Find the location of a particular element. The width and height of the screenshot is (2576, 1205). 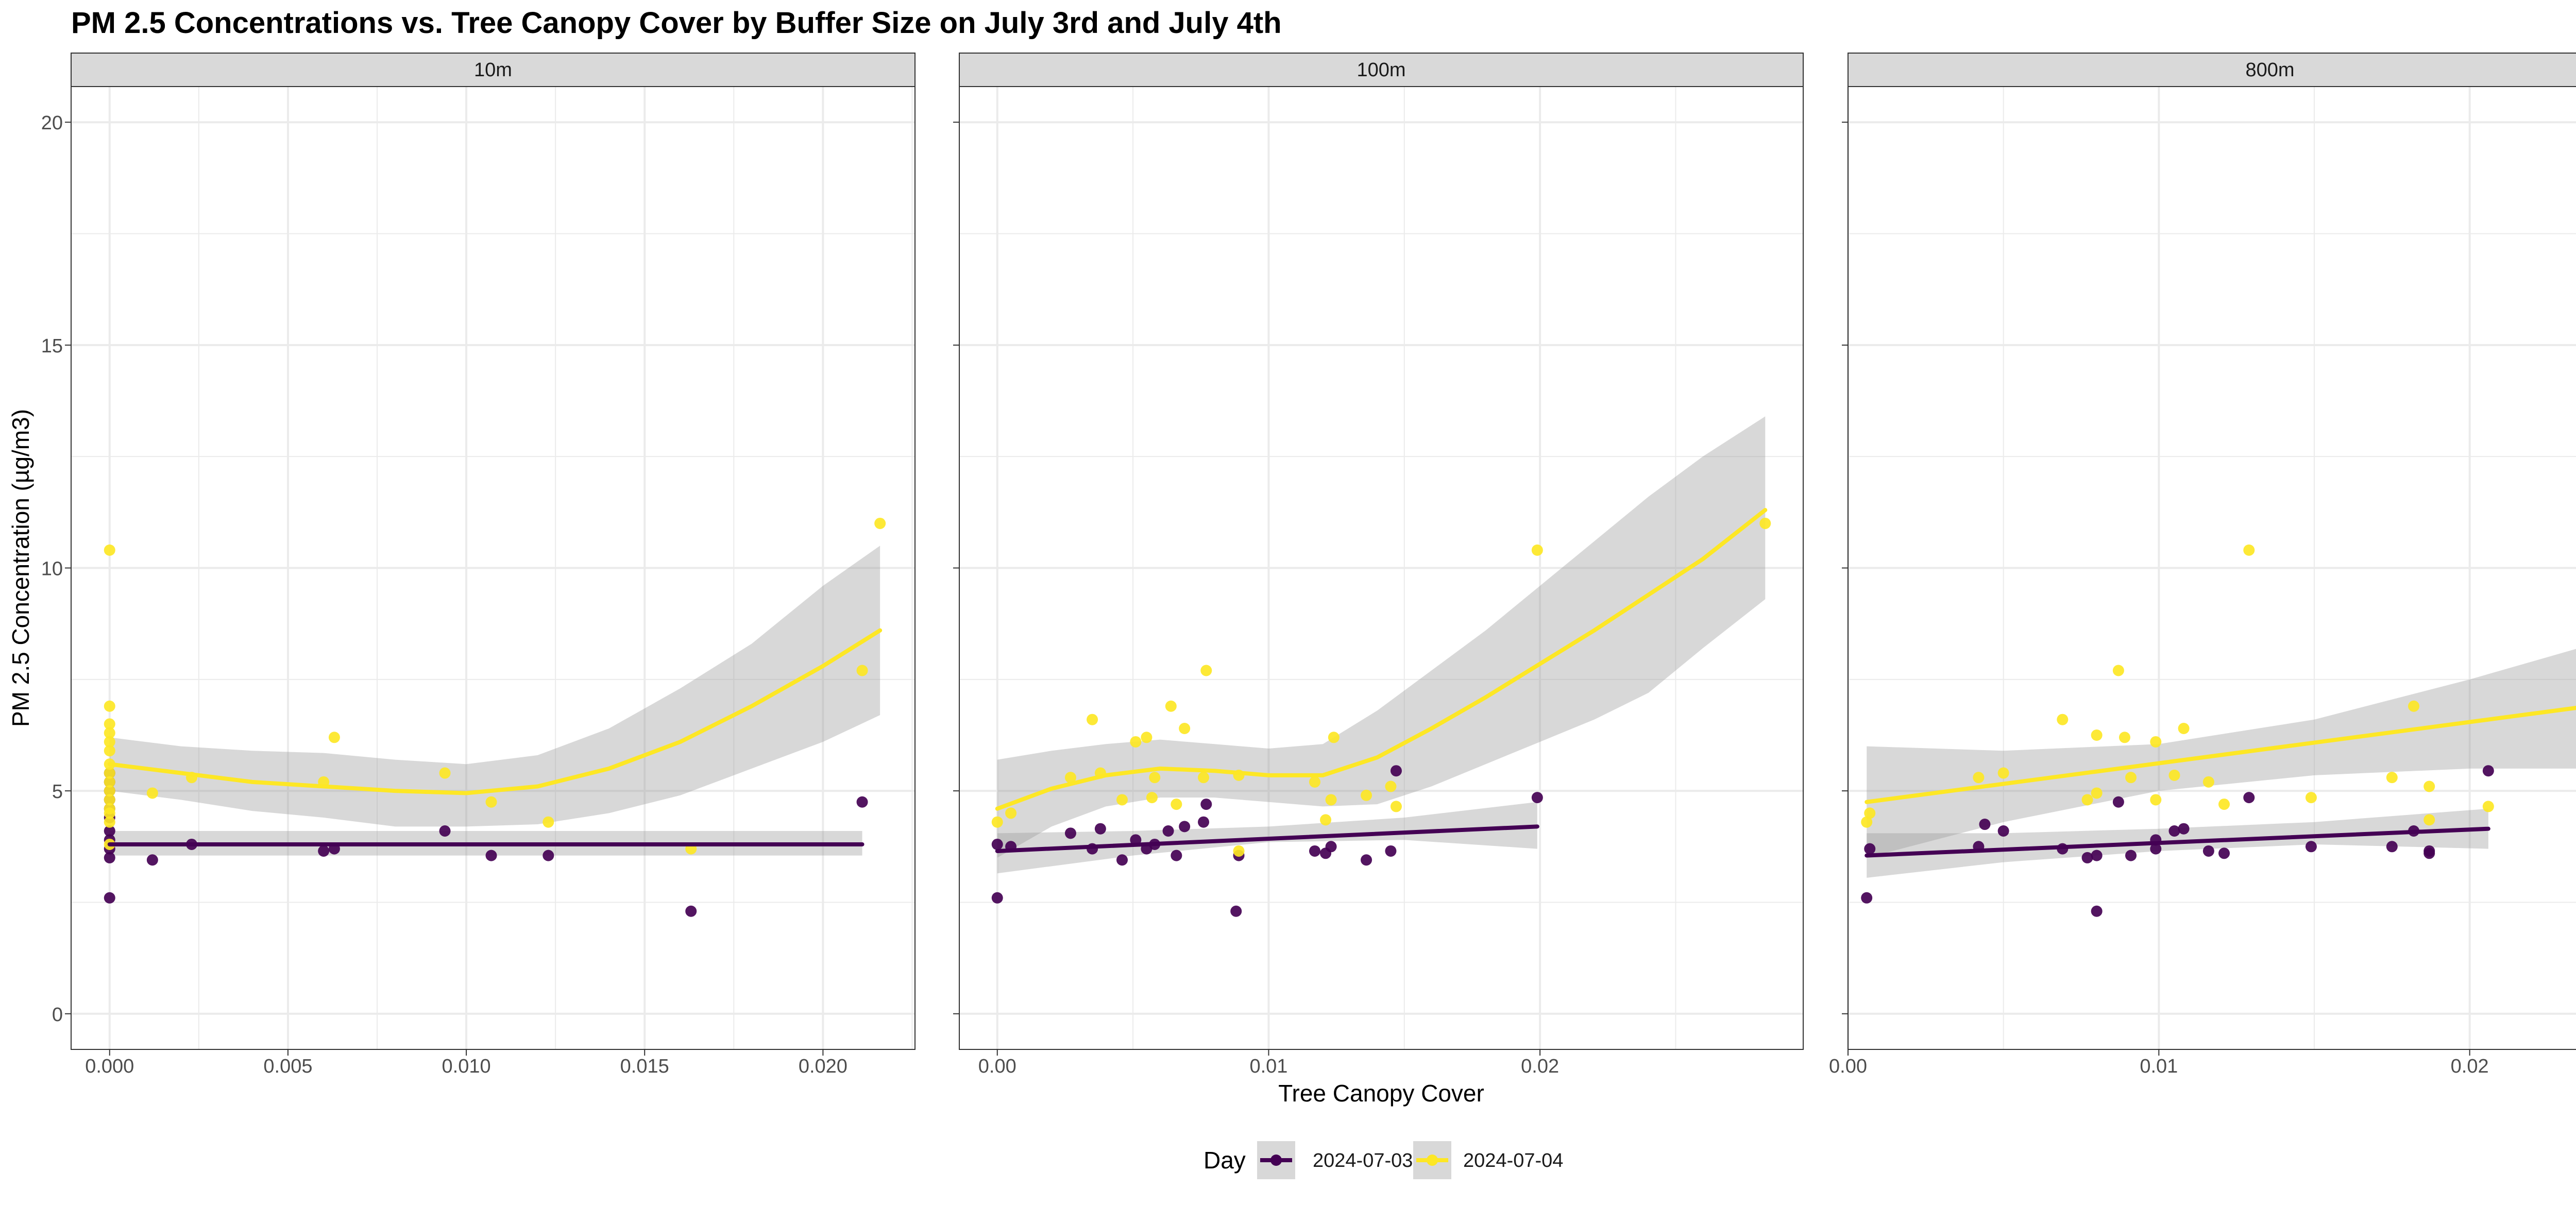

x-tick-label: 0.010 is located at coordinates (466, 1066).